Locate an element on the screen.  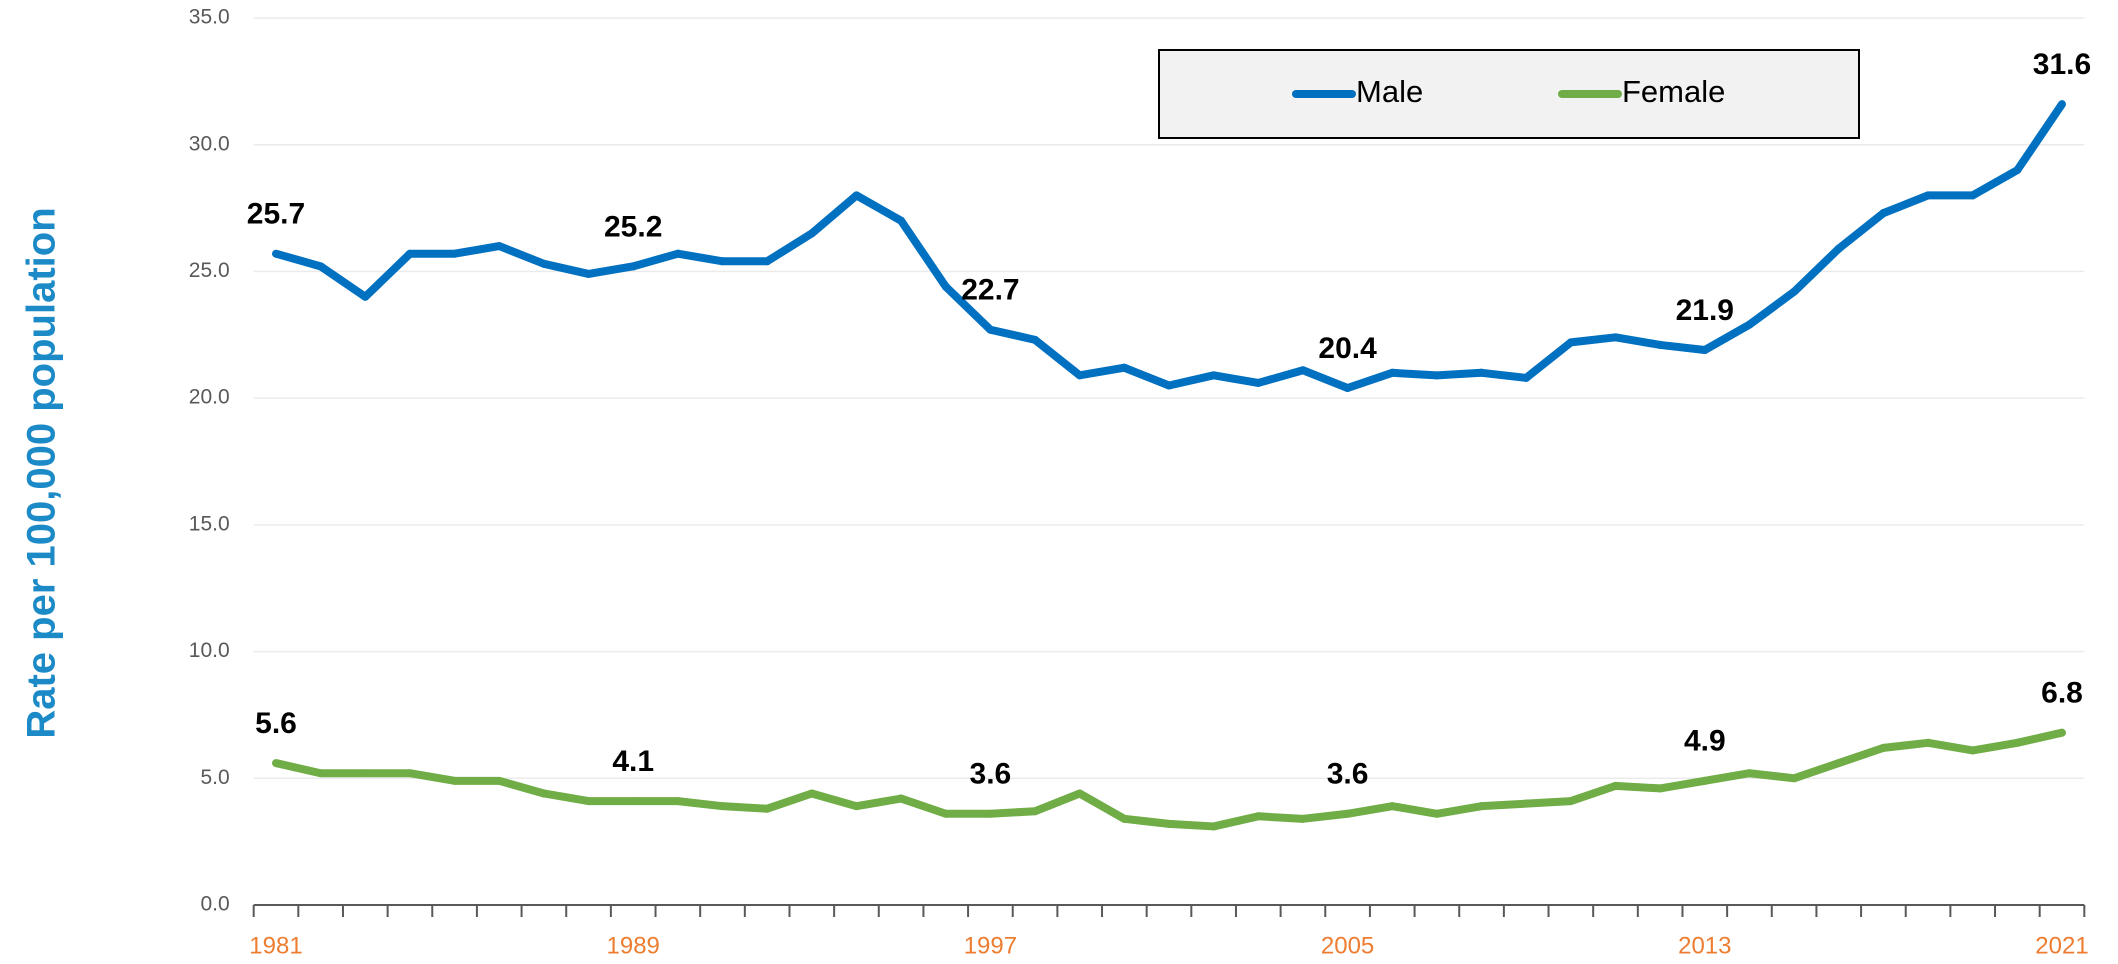
data-label: 22.7 is located at coordinates (990, 290).